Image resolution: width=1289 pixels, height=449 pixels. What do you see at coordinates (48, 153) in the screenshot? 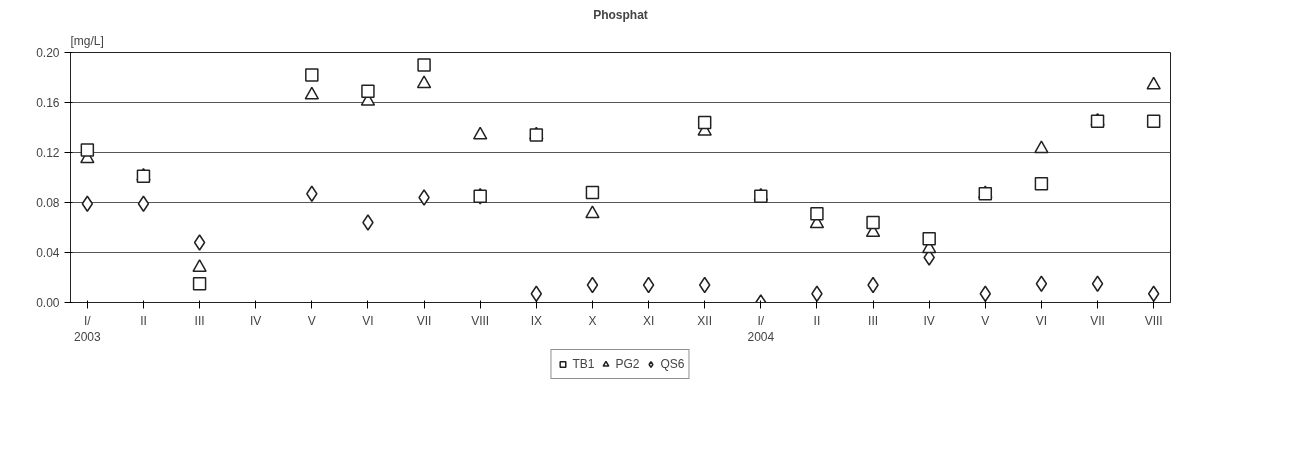
I see `y-tick-label: 0.12` at bounding box center [48, 153].